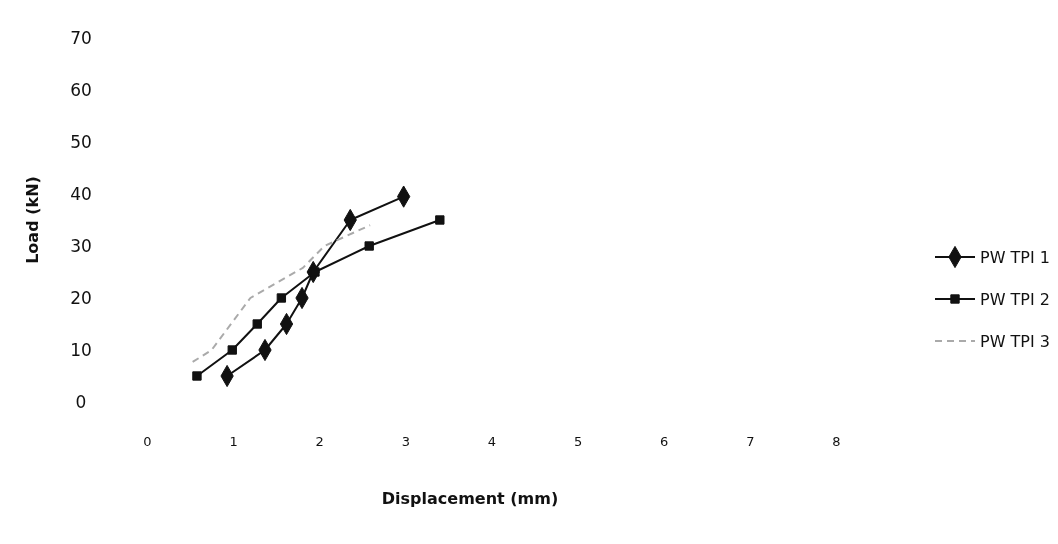 The image size is (1058, 544). What do you see at coordinates (1015, 257) in the screenshot?
I see `legend-label: PW TPI 1` at bounding box center [1015, 257].